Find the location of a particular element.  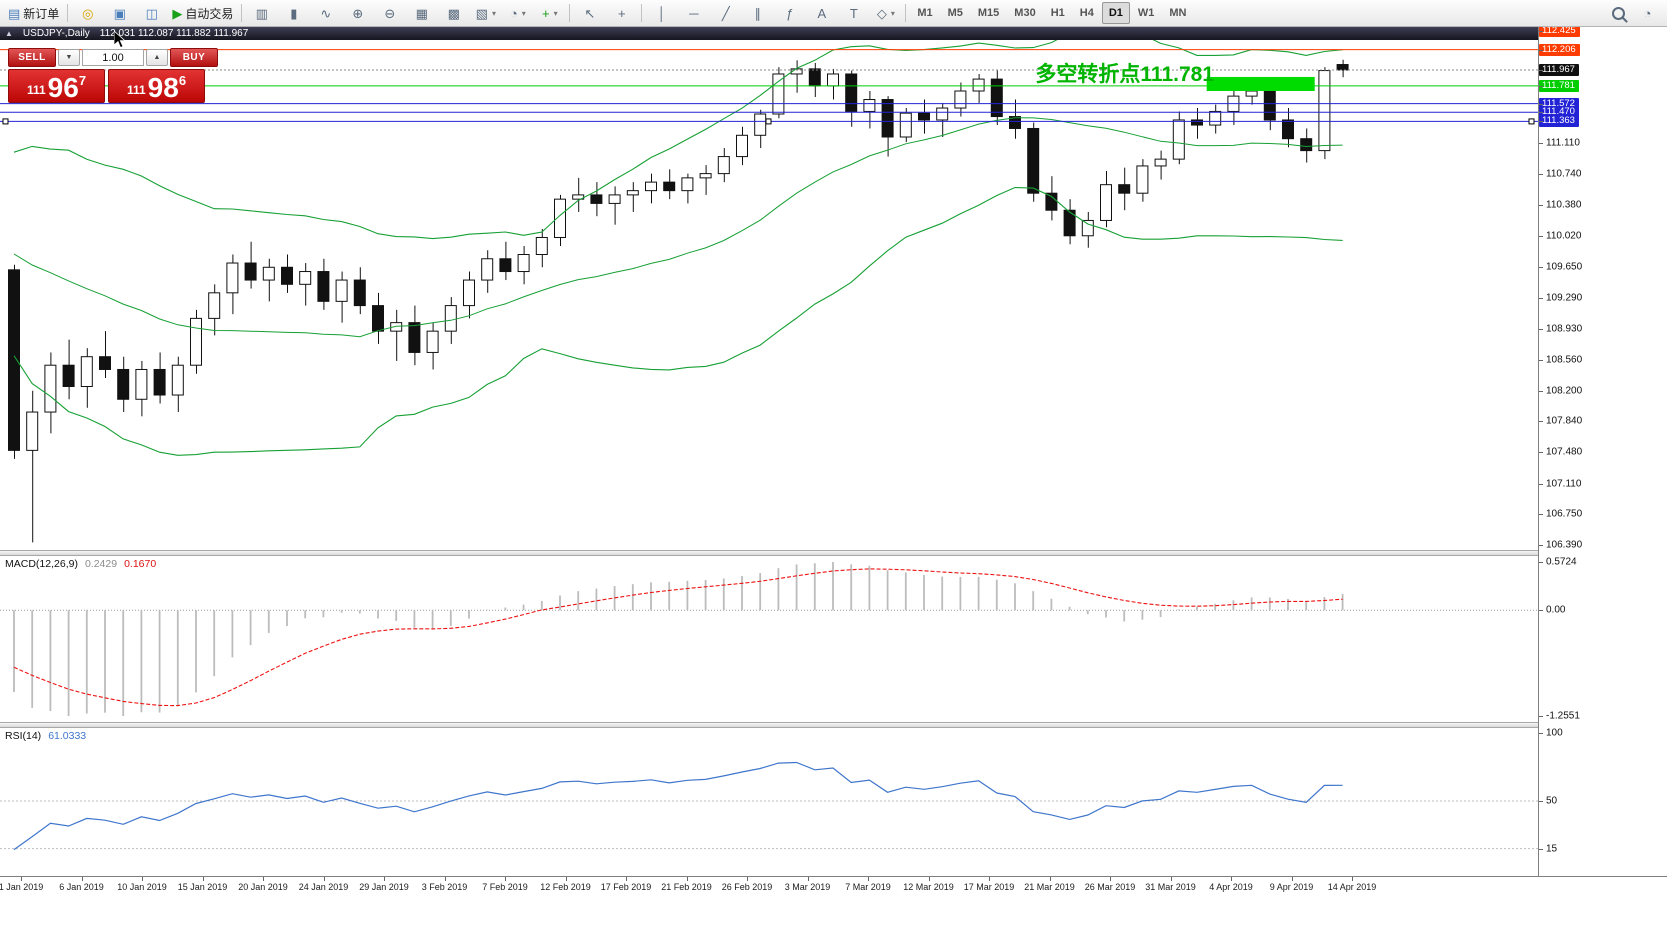

periods-button: ◔ ▾ is located at coordinates (517, 13).